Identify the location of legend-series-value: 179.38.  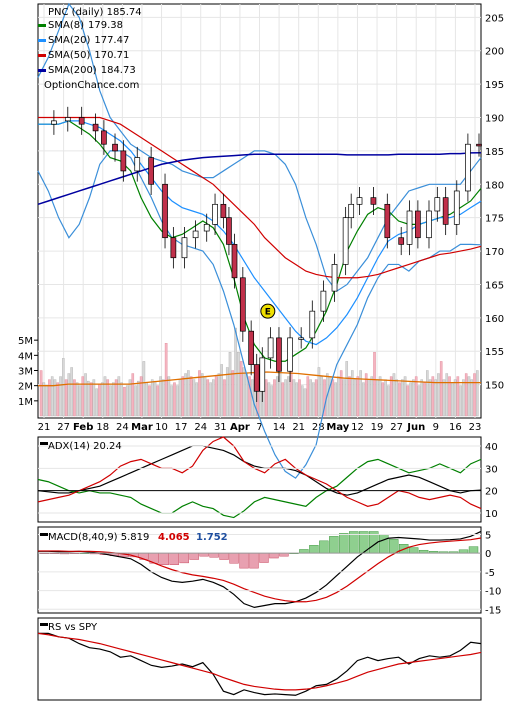
(105, 25).